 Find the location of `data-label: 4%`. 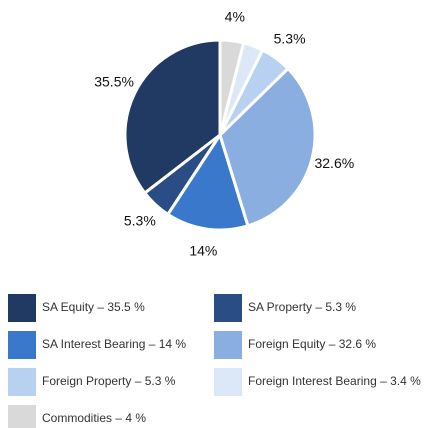

data-label: 4% is located at coordinates (235, 17).